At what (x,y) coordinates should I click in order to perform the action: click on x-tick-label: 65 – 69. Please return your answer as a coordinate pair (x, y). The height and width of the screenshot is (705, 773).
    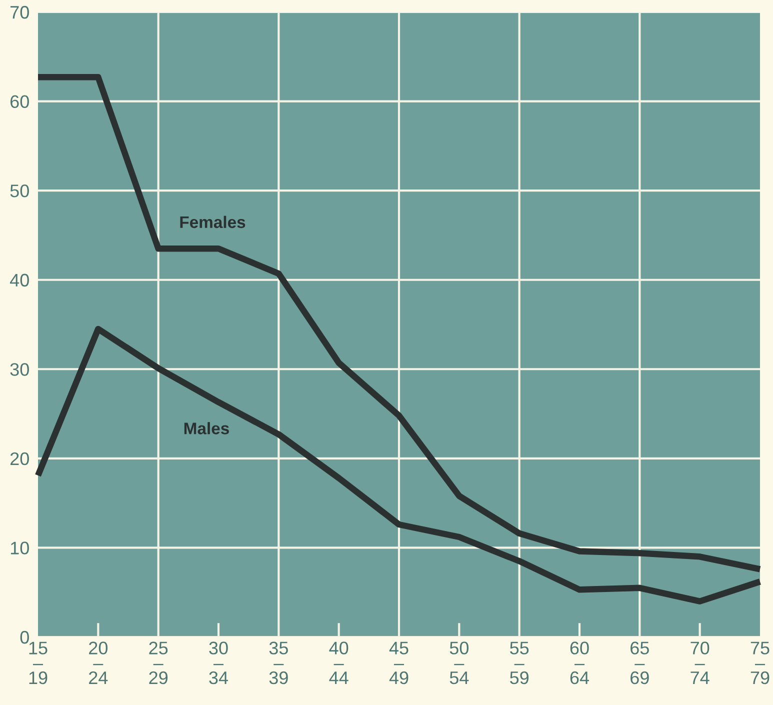
    Looking at the image, I should click on (639, 663).